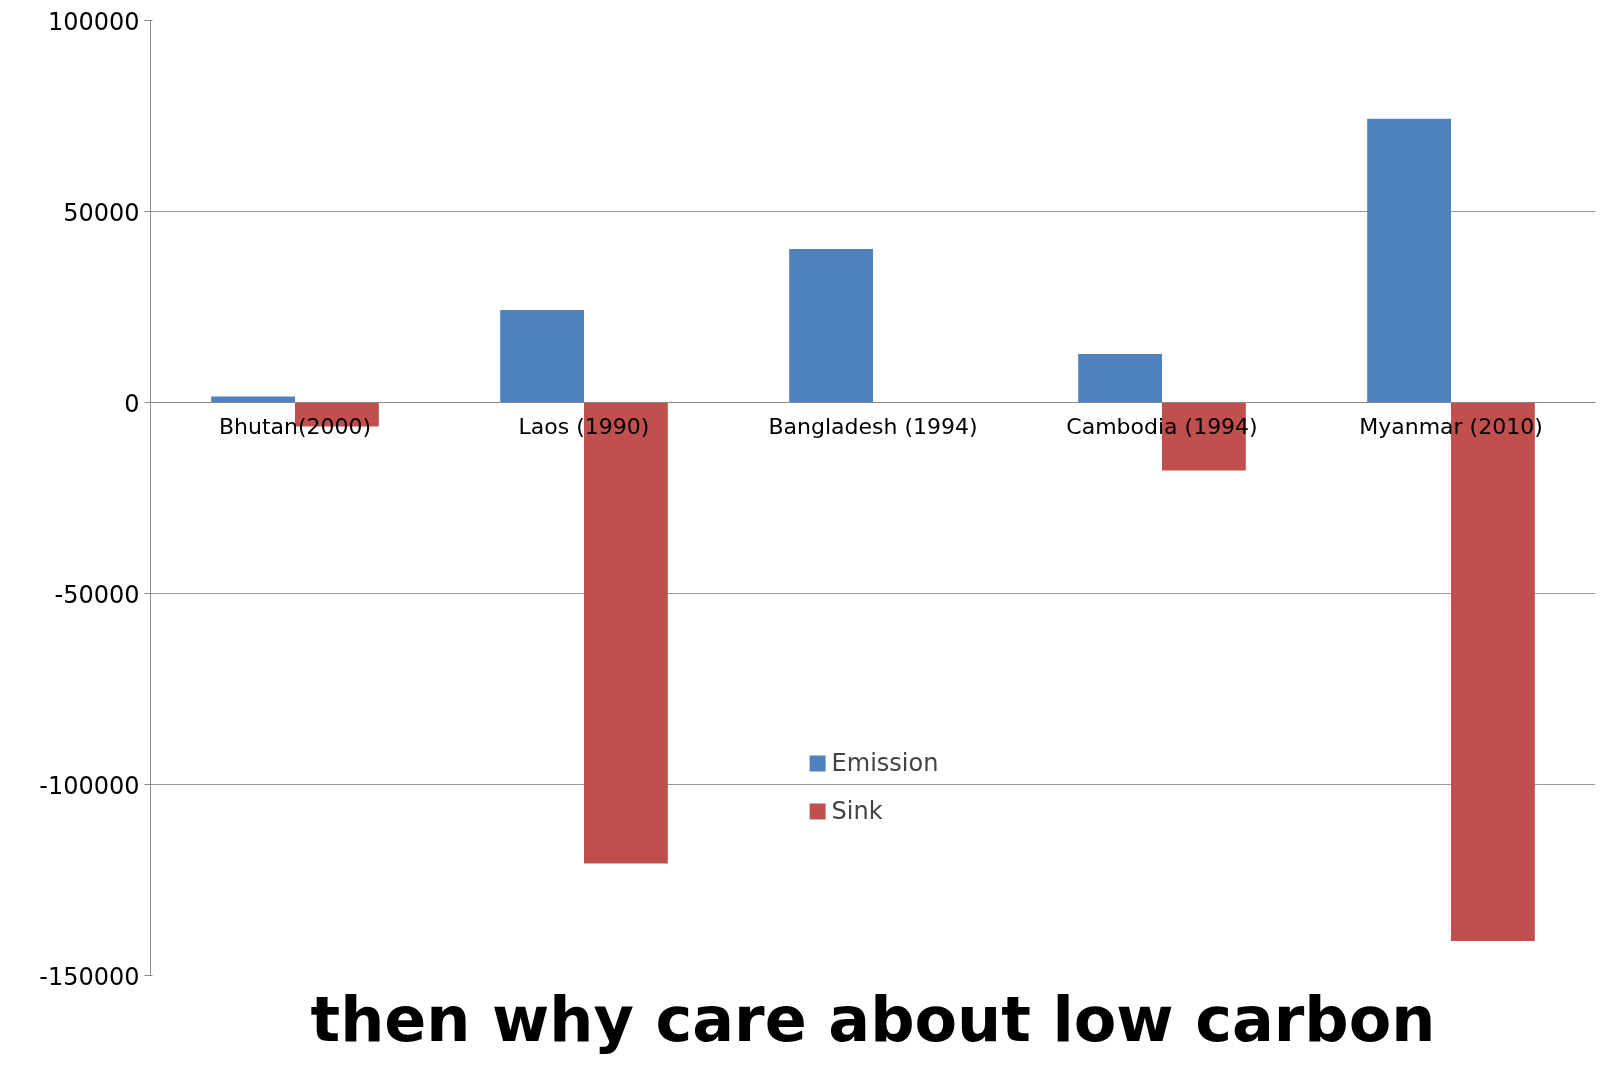 This screenshot has height=1071, width=1621. I want to click on y-tick-label: -100000, so click(89, 785).